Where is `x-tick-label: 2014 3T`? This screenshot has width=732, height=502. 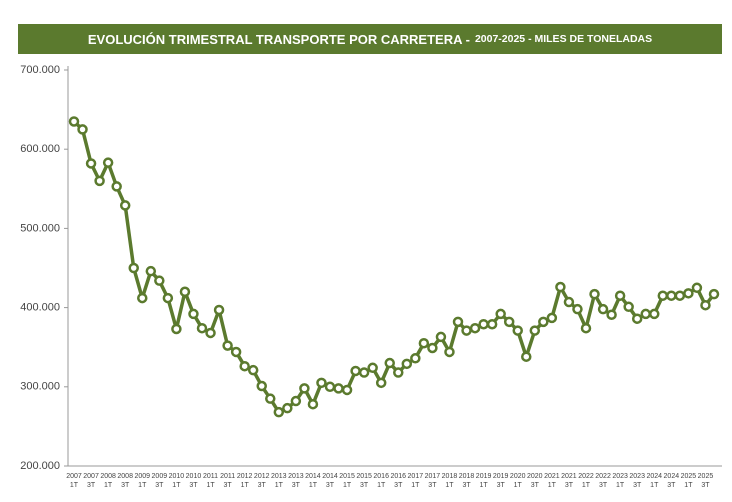
x-tick-label: 2014 3T is located at coordinates (330, 481).